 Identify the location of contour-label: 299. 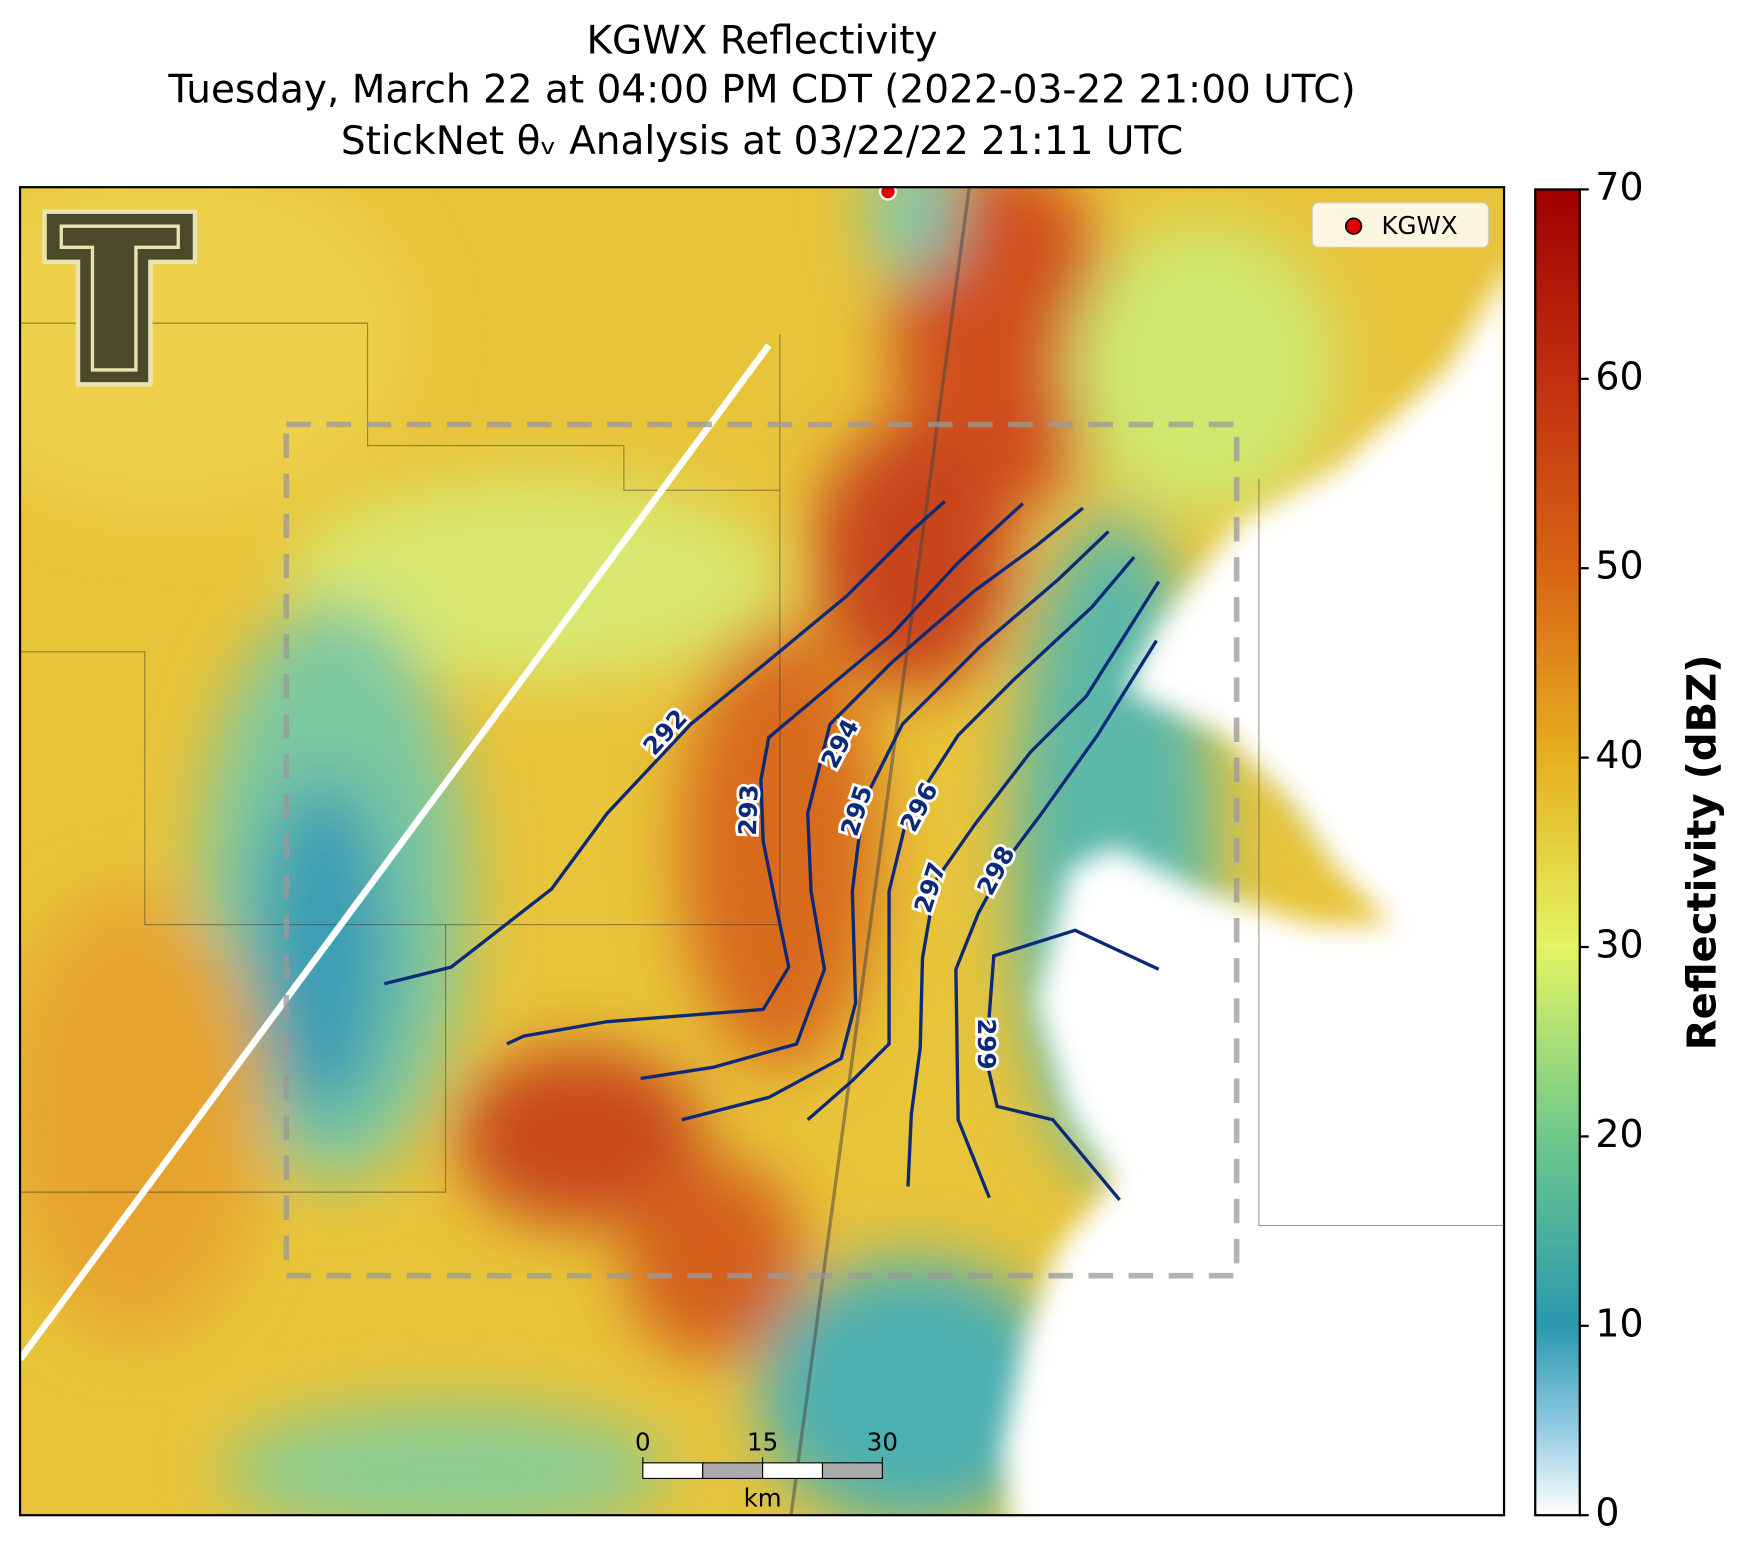
(986, 1043).